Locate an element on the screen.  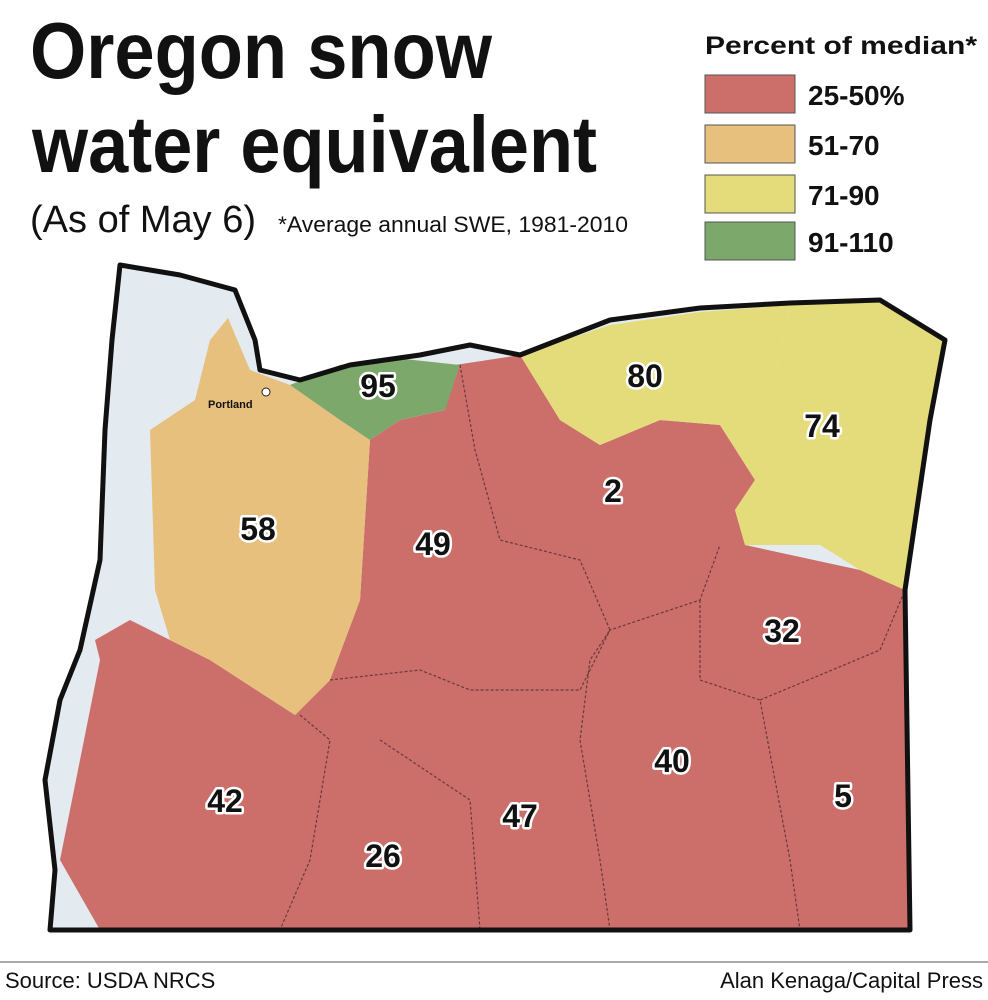
region-label: 80 is located at coordinates (645, 376).